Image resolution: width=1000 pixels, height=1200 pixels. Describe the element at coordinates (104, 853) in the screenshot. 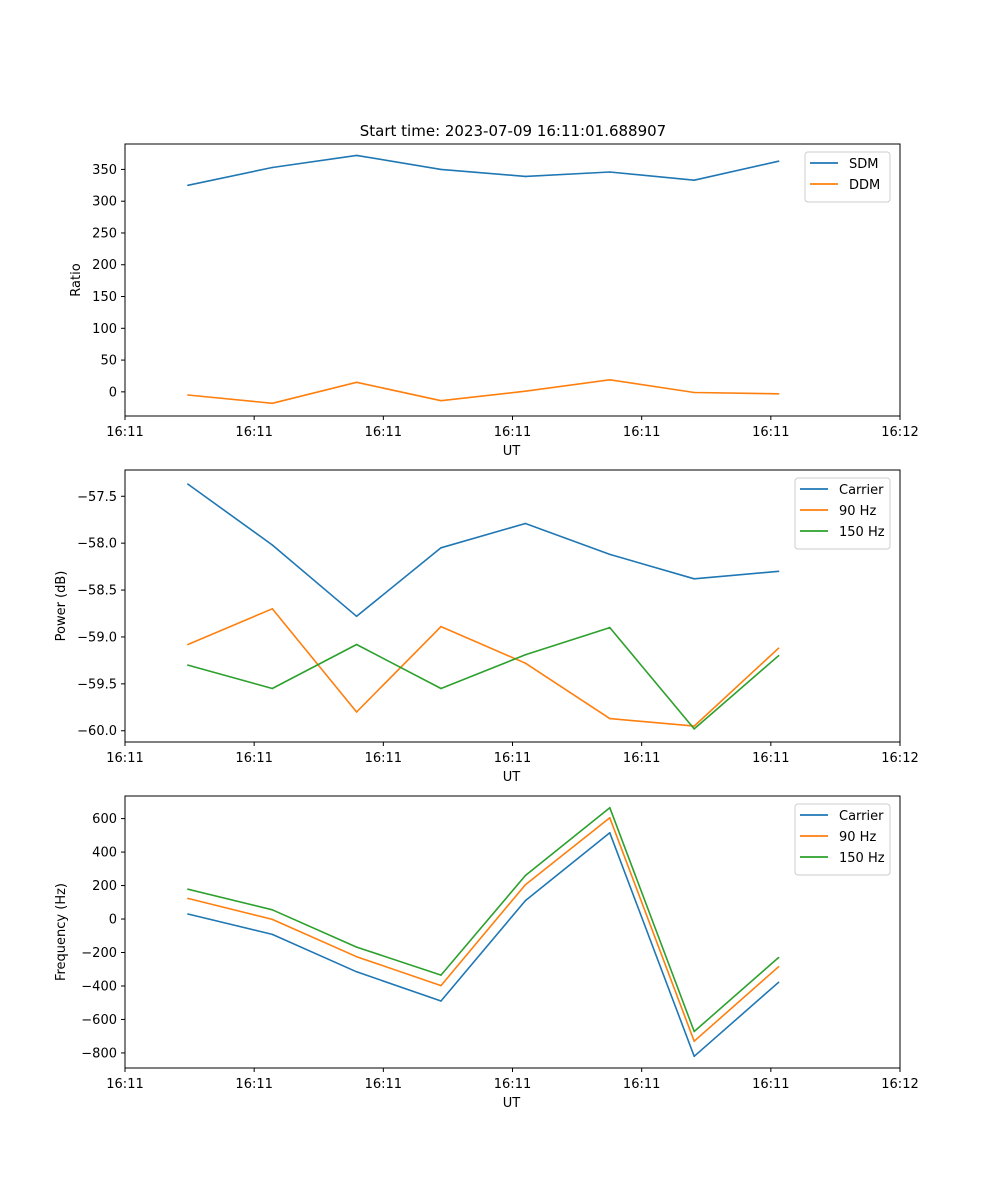

I see `y-tick-label: 400` at that location.